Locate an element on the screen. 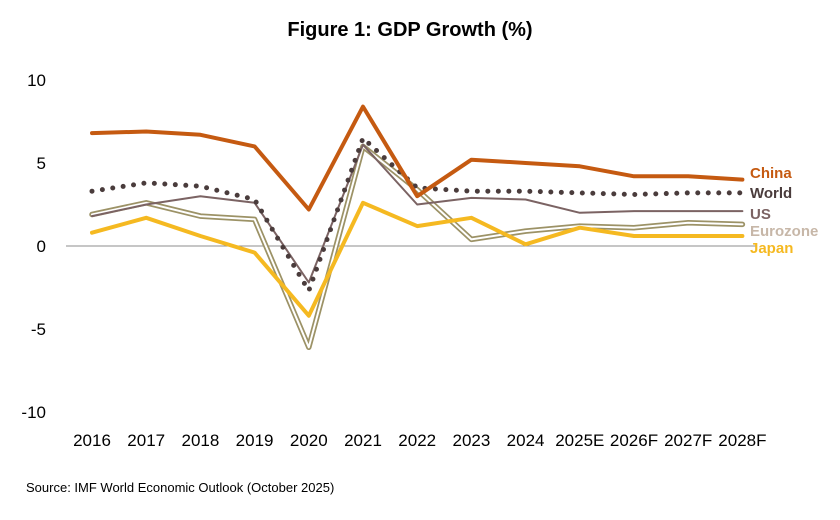 The width and height of the screenshot is (840, 520). y-tick-label: 0 is located at coordinates (41, 246).